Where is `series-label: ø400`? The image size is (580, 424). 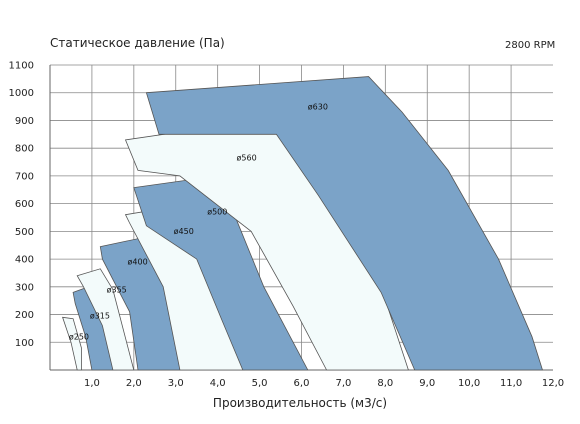
series-label: ø400 is located at coordinates (138, 262).